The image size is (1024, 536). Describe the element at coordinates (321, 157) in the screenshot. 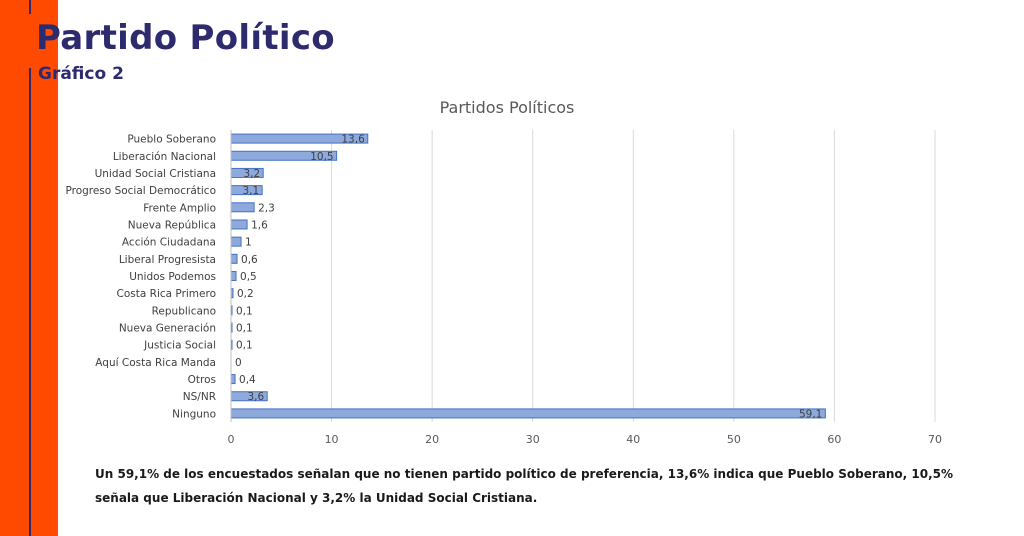

I see `data-label: 10,5` at that location.